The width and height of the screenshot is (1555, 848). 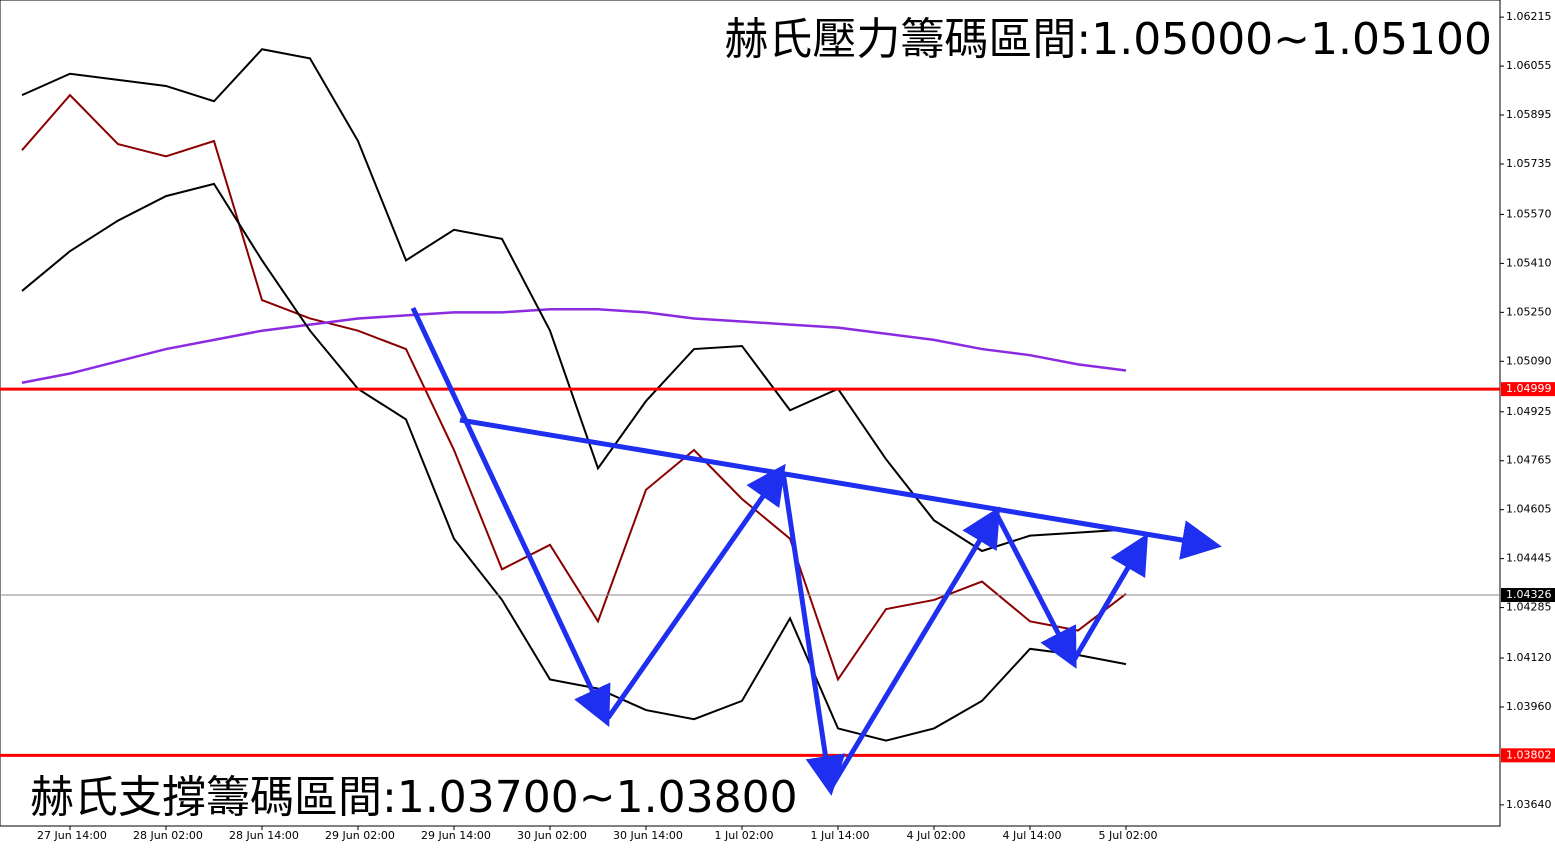 What do you see at coordinates (1529, 509) in the screenshot?
I see `y-tick-label: 1.04605` at bounding box center [1529, 509].